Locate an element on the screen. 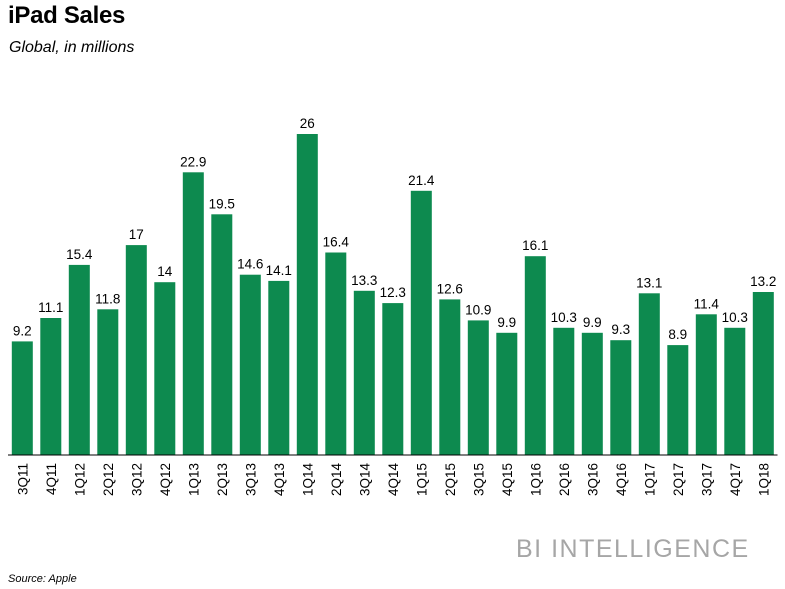 The height and width of the screenshot is (589, 785). data-label-4Q12: 14 is located at coordinates (165, 271).